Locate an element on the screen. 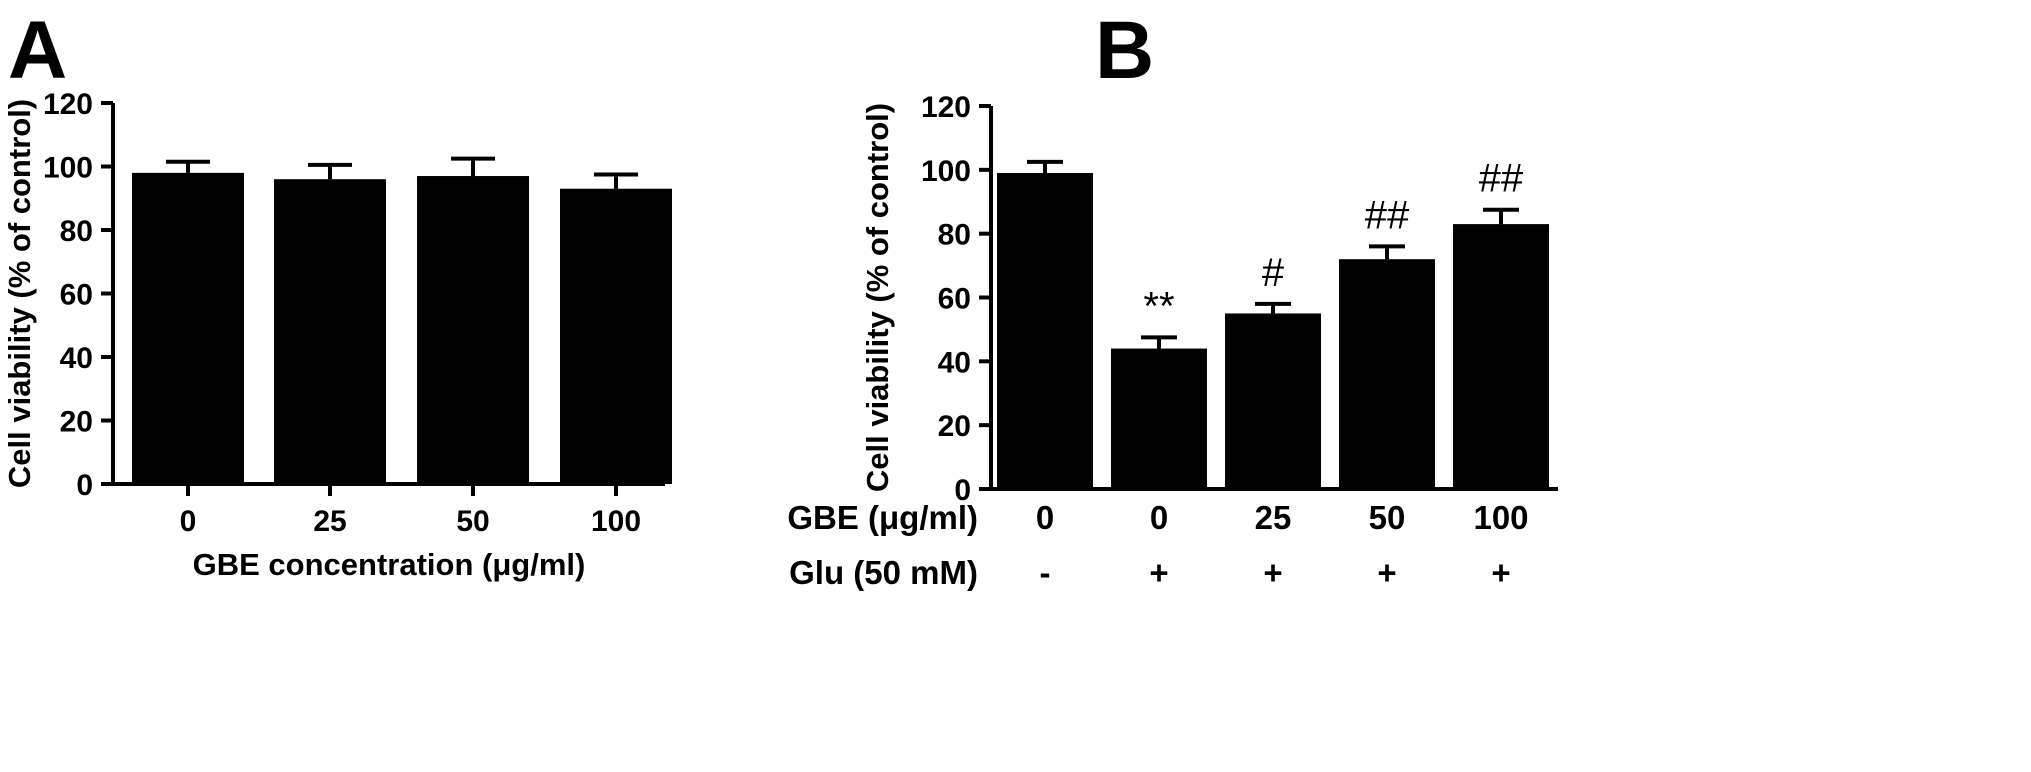 The image size is (2031, 772). x-tick-label: 25 is located at coordinates (329, 521).